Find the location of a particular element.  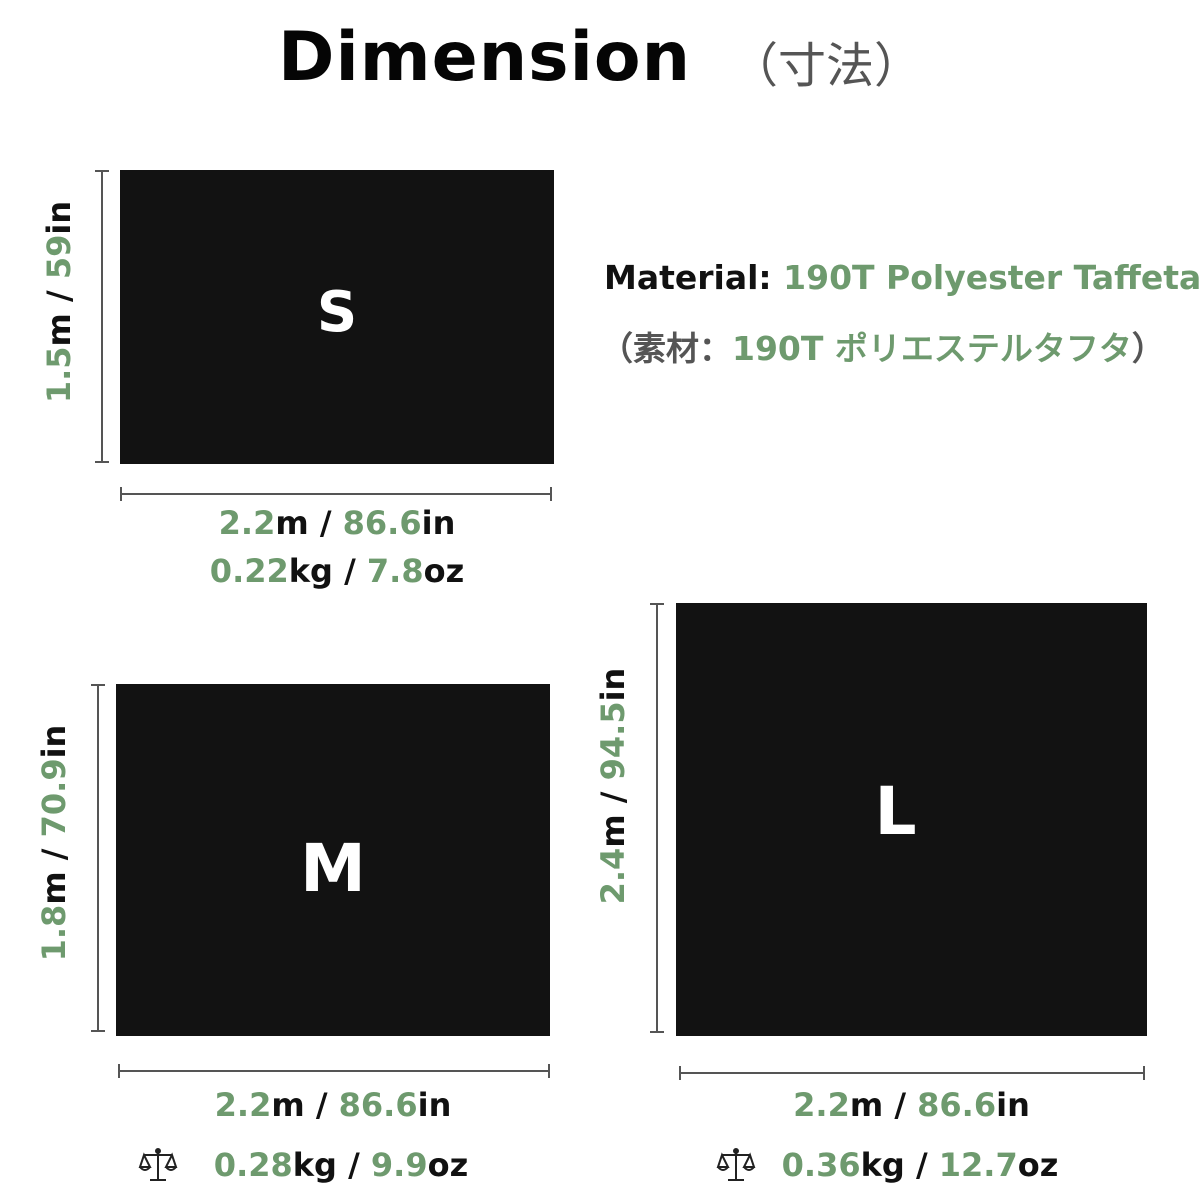

material-jp-value: 190T ポリエステルタフタ is located at coordinates (932, 348).